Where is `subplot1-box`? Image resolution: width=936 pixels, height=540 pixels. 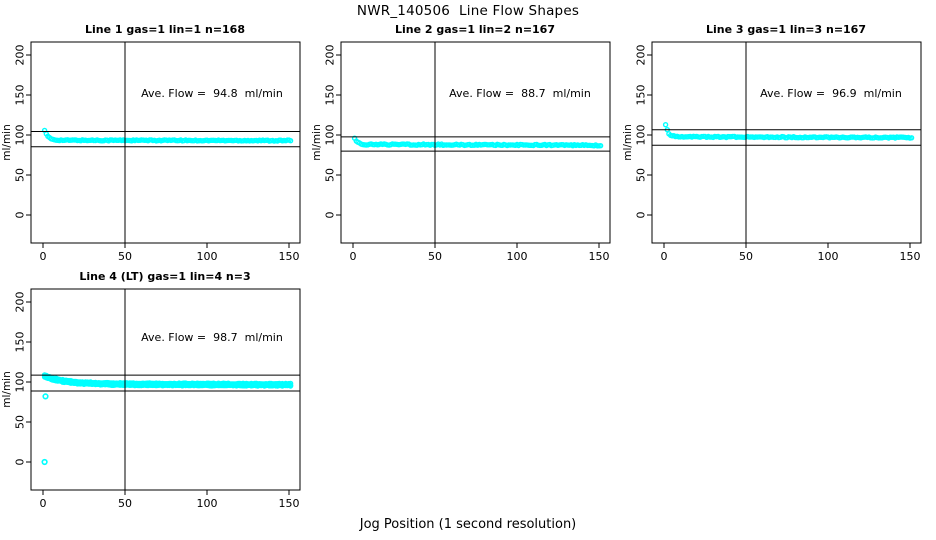 subplot1-box is located at coordinates (165, 142).